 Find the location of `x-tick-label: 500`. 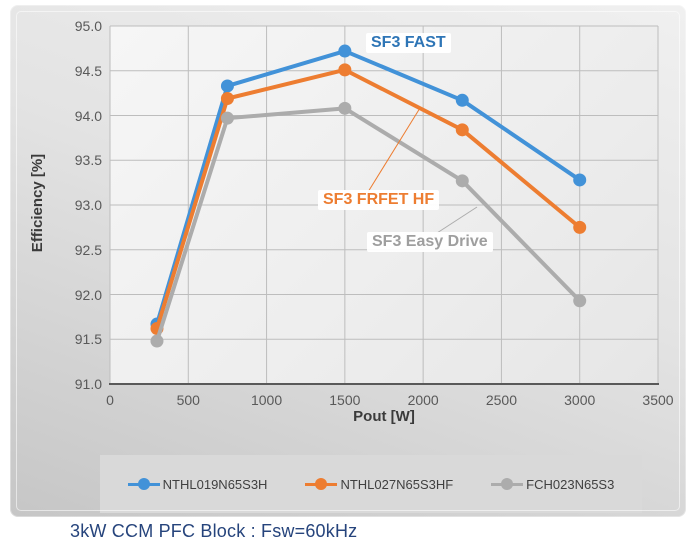

x-tick-label: 500 is located at coordinates (188, 400).